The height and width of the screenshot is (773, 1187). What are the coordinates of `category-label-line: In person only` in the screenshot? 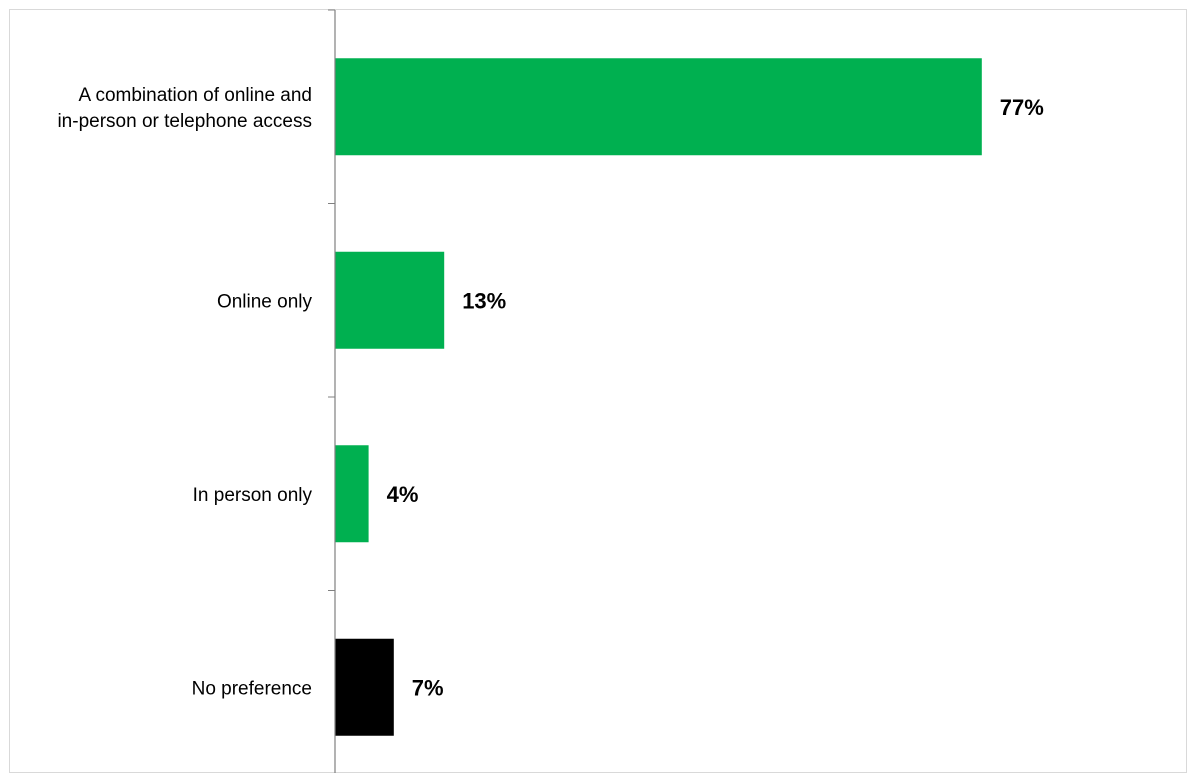 It's located at (253, 495).